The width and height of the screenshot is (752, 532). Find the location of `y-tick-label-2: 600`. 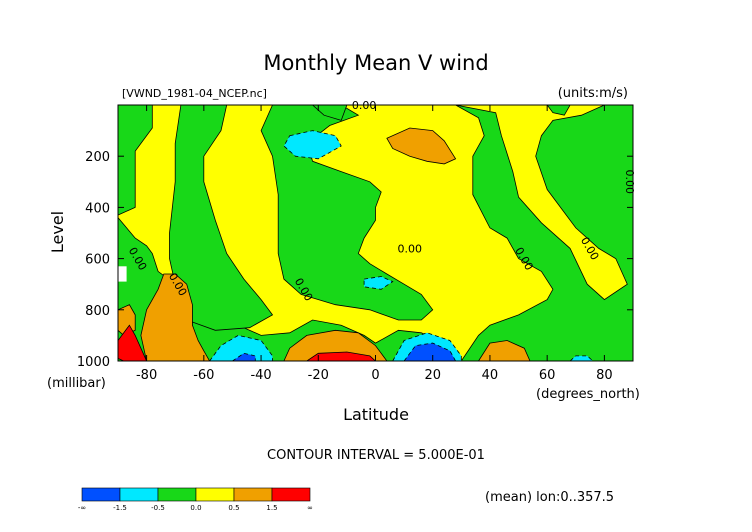

y-tick-label-2: 600 is located at coordinates (97, 260).